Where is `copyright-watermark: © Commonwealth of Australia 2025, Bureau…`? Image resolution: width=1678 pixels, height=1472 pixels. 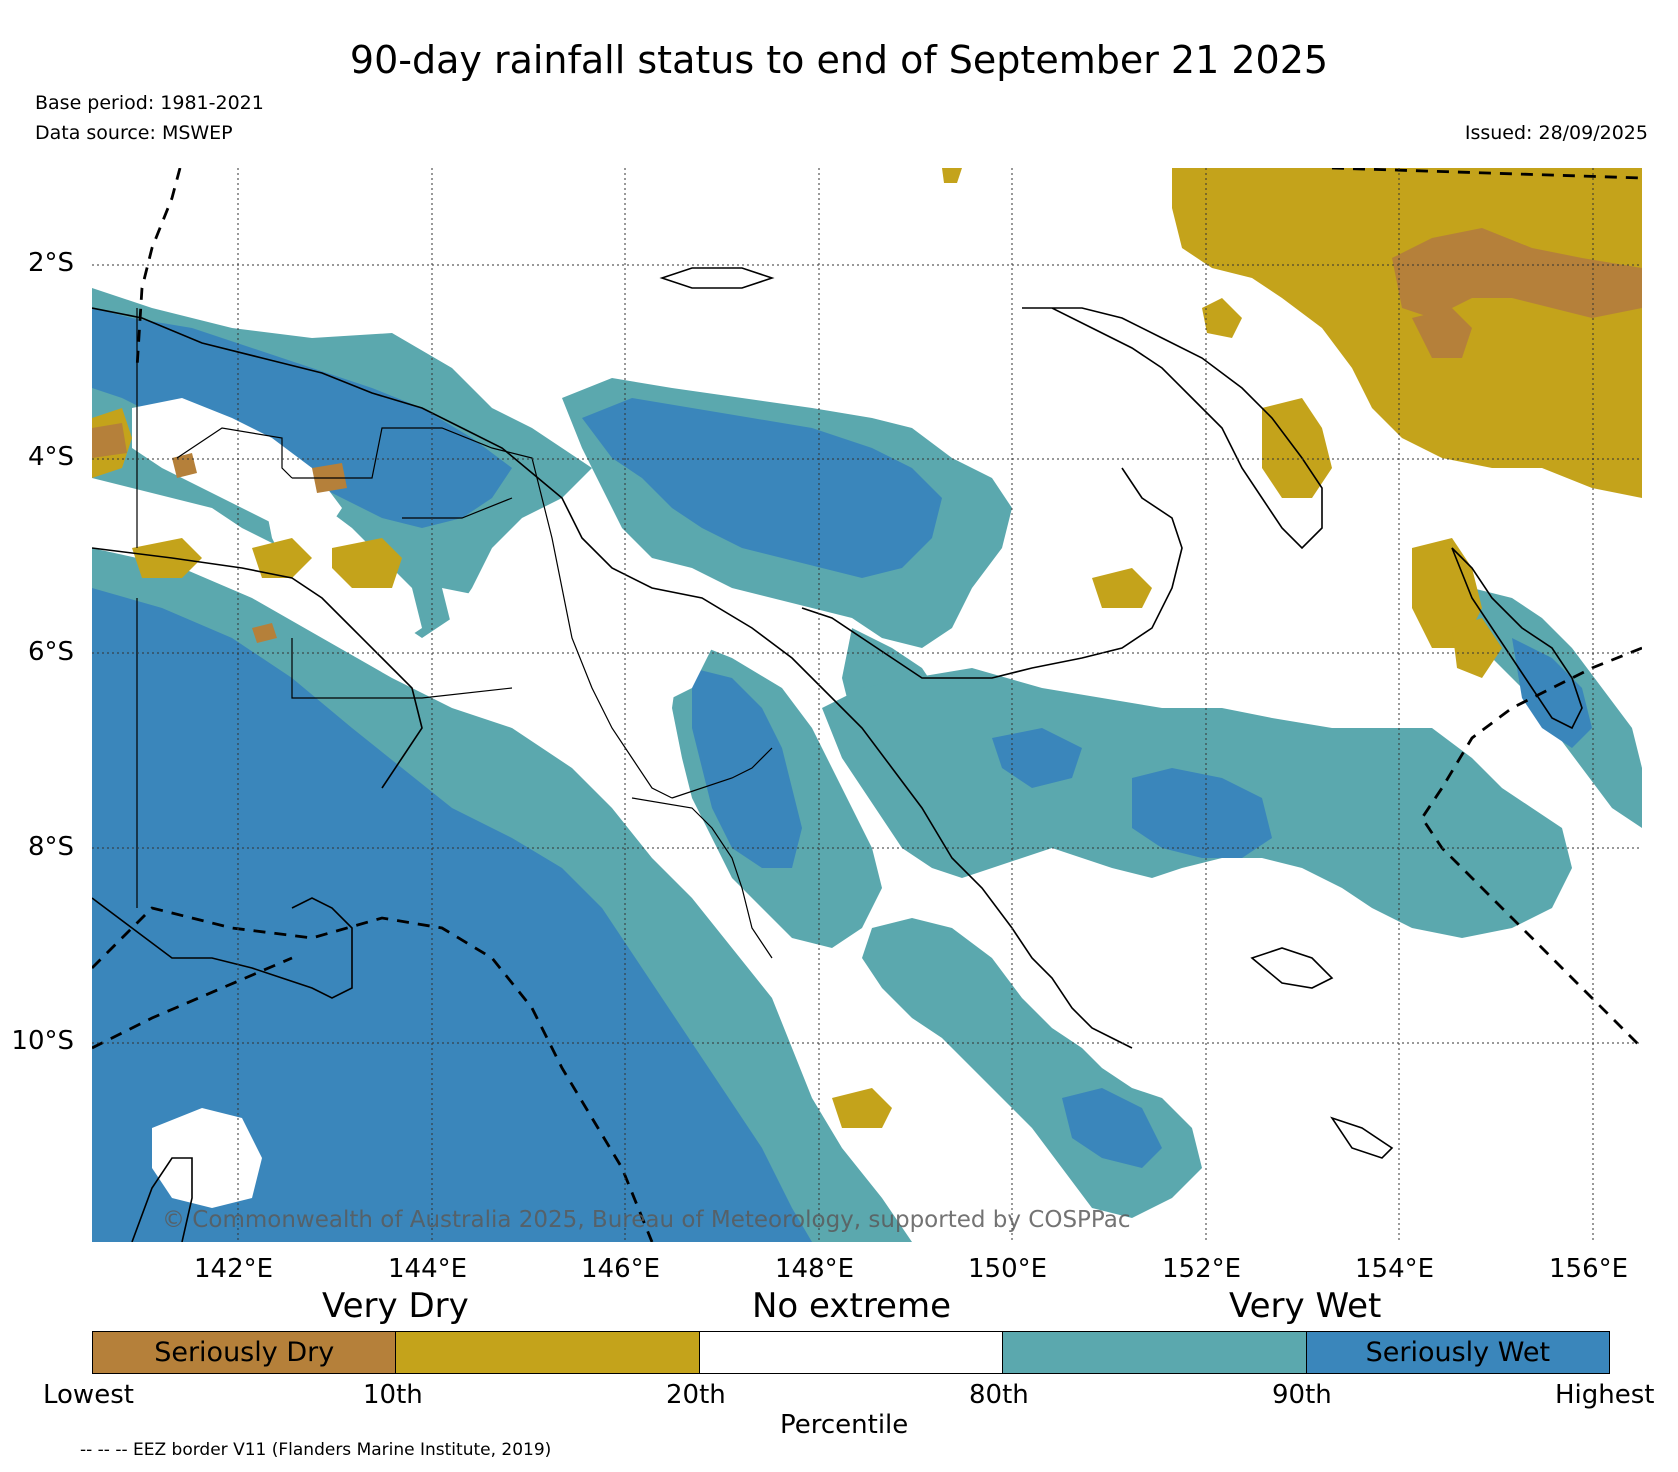
copyright-watermark: © Commonwealth of Australia 2025, Bureau… is located at coordinates (646, 1220).